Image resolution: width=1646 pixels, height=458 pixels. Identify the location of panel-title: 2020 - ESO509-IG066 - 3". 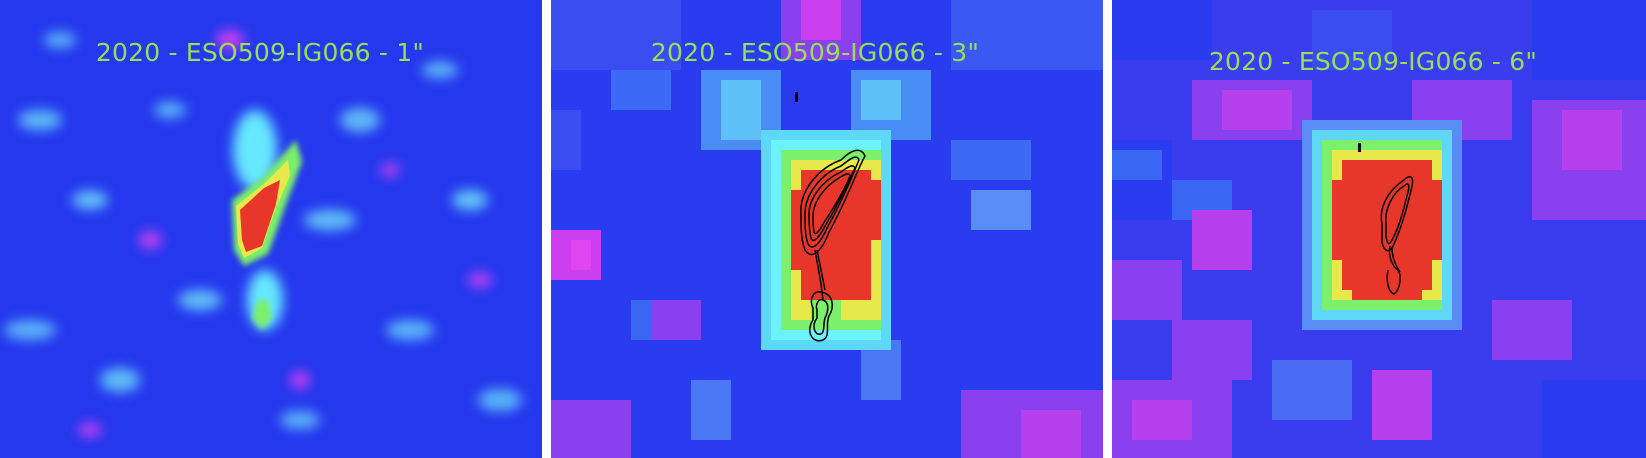
(815, 52).